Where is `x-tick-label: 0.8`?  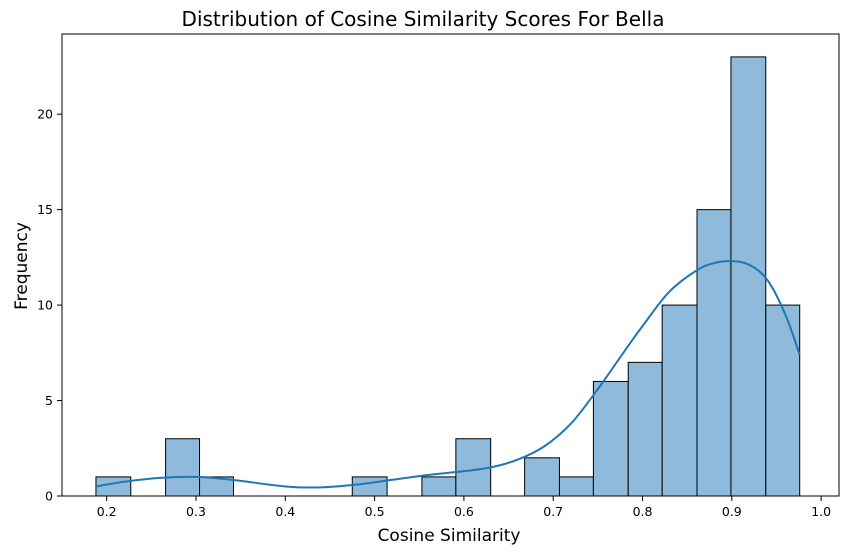
x-tick-label: 0.8 is located at coordinates (643, 511).